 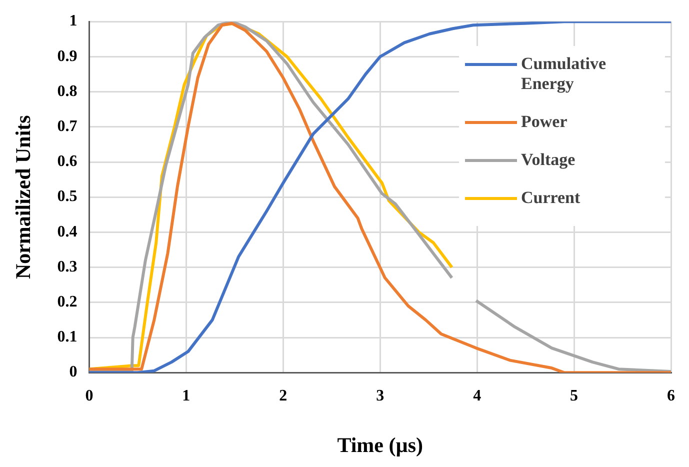 I want to click on x-tick-label: 1, so click(x=186, y=395).